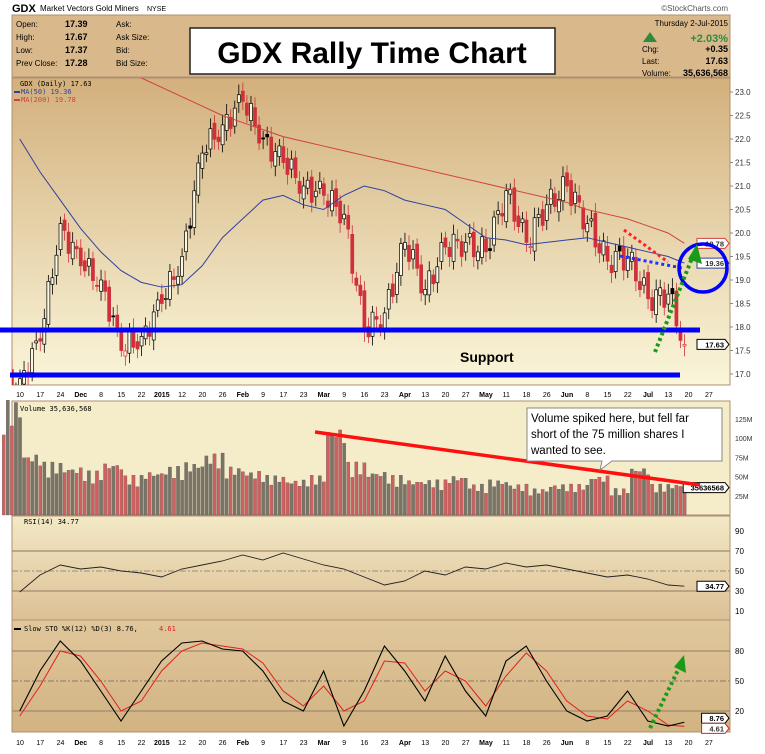  Describe the element at coordinates (716, 718) in the screenshot. I see `sto-k-last-tag: 8.76` at that location.